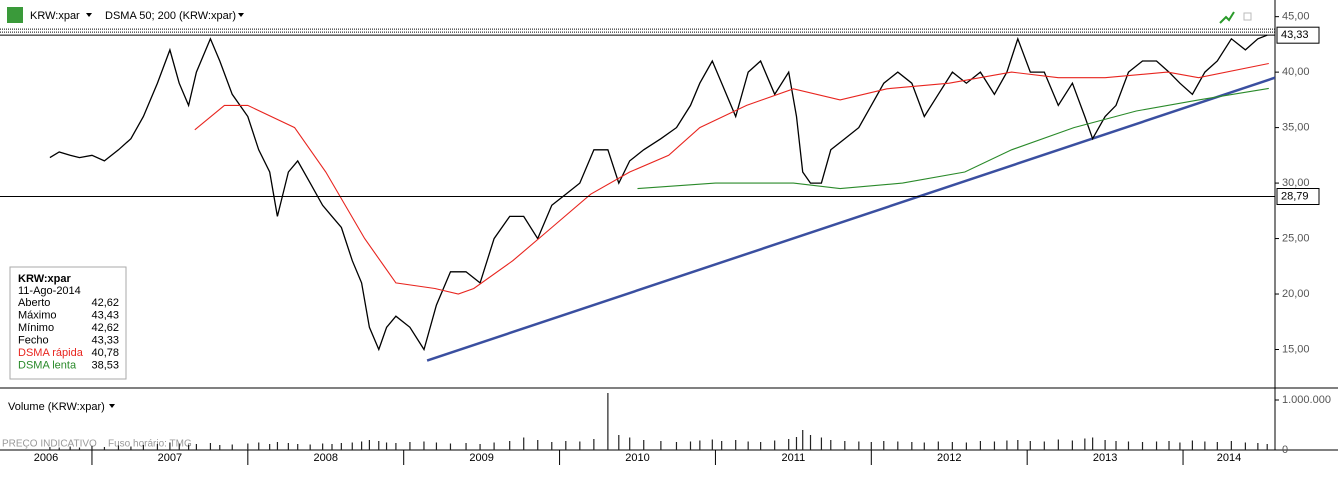  I want to click on info-date: 11-Ago-2014, so click(49, 291).